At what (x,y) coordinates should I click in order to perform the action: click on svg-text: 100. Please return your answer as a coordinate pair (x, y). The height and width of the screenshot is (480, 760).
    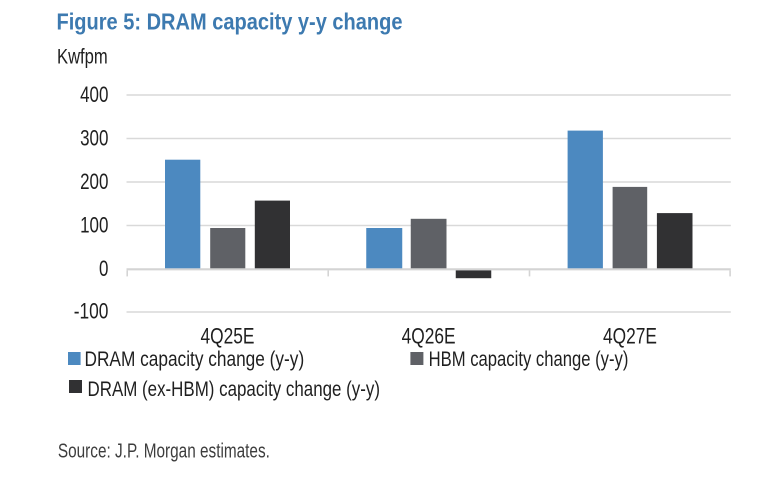
    Looking at the image, I should click on (94, 225).